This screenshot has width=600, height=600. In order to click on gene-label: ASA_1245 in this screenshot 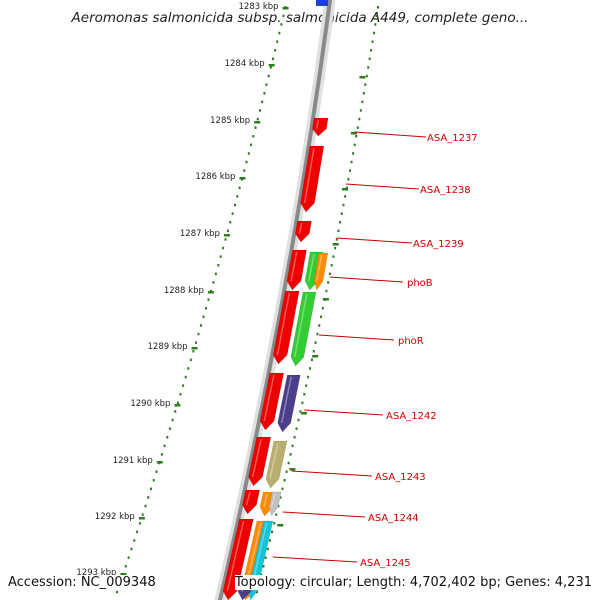, I will do `click(385, 563)`.